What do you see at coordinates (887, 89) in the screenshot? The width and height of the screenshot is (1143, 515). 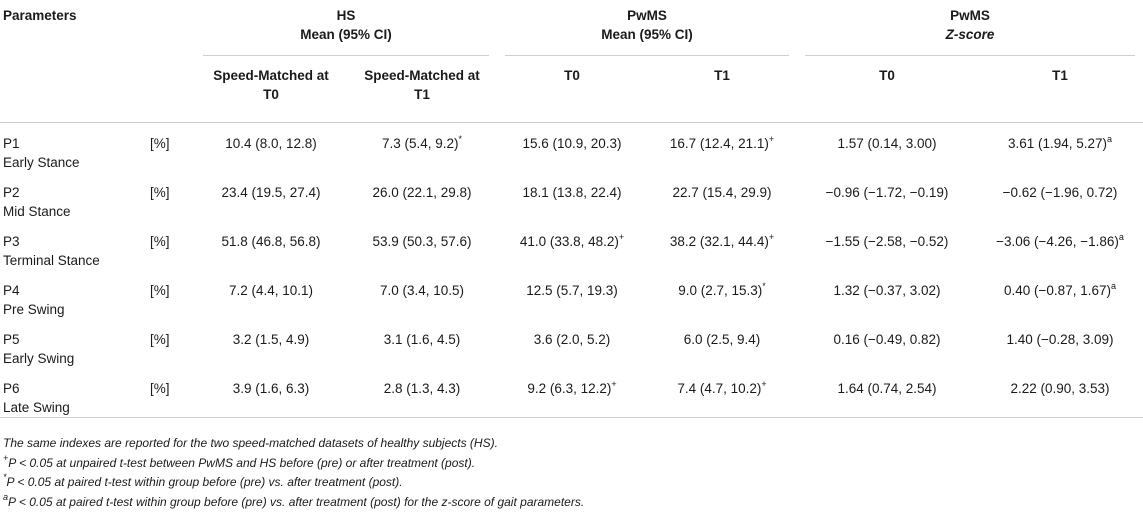 I see `col-z-t0: T0` at bounding box center [887, 89].